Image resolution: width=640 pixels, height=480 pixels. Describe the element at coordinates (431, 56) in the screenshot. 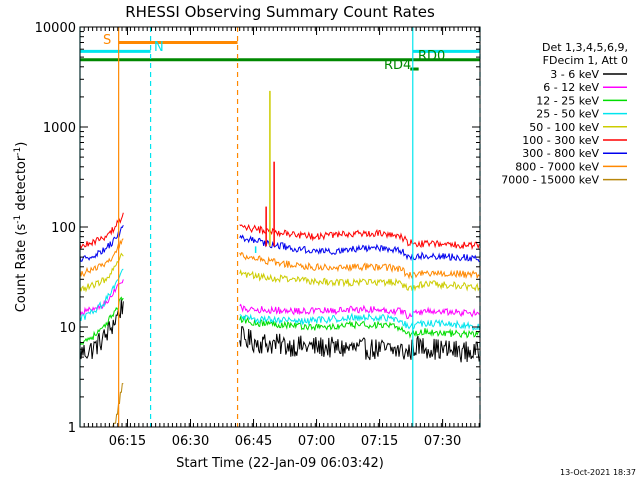

I see `rd0-label: RD0` at that location.